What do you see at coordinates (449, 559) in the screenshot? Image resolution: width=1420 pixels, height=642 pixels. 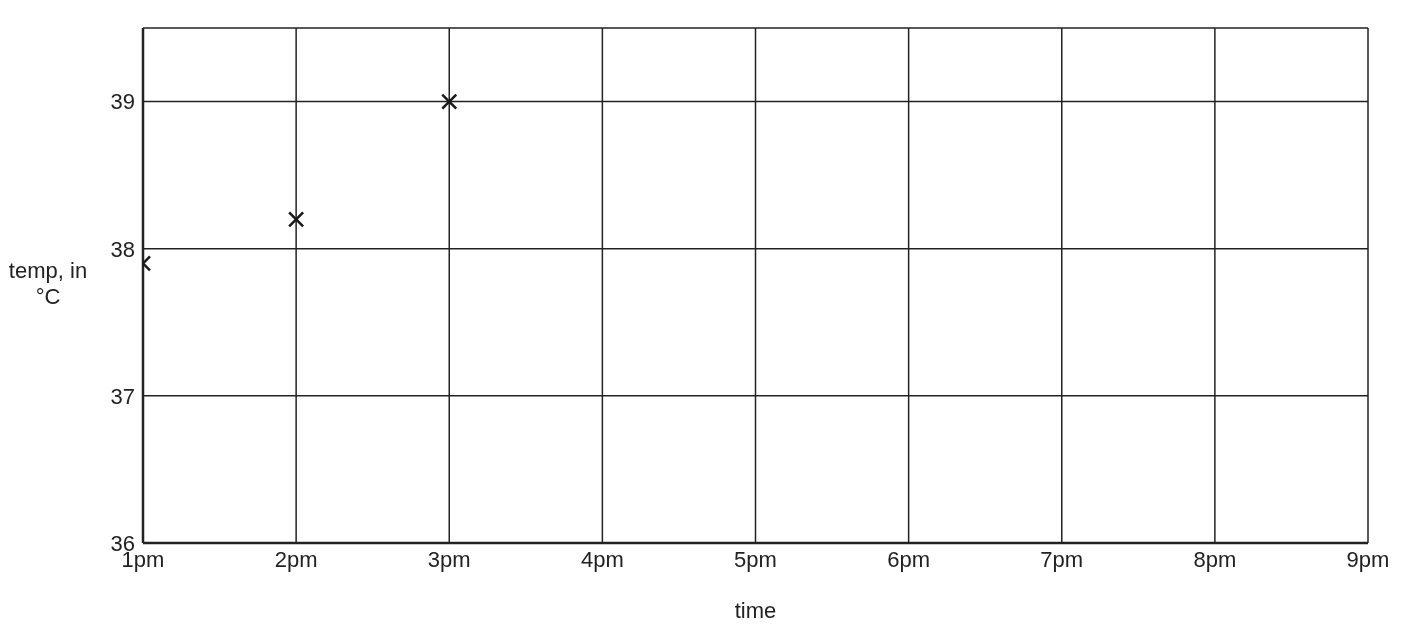 I see `x-tick-label: 3pm` at bounding box center [449, 559].